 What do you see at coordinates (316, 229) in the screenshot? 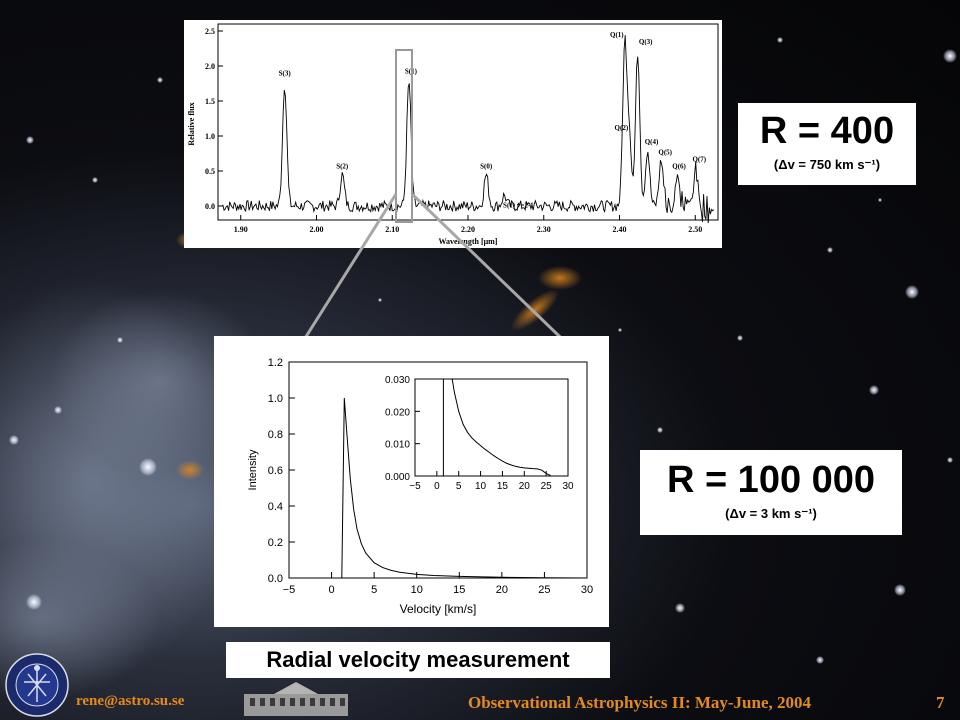
I see `x-tick-label: 2.00` at bounding box center [316, 229].